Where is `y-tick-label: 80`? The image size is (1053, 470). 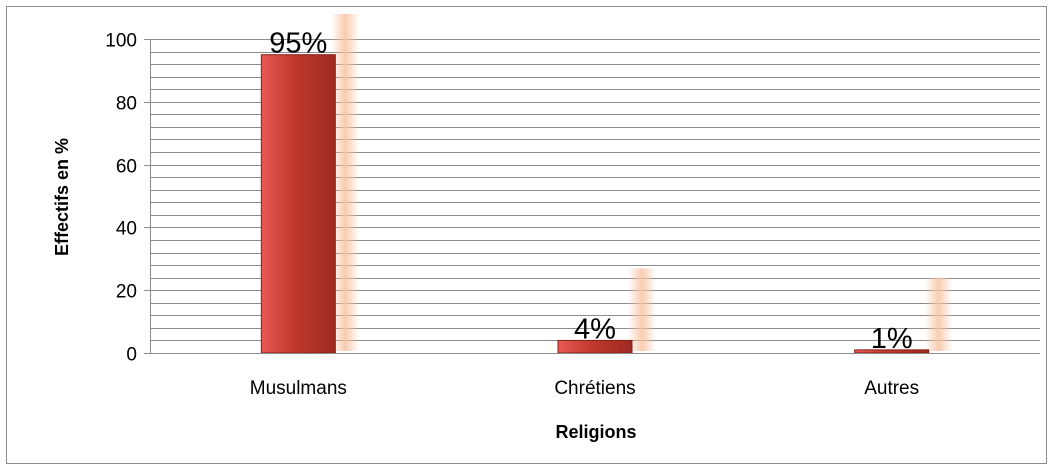
y-tick-label: 80 is located at coordinates (126, 104).